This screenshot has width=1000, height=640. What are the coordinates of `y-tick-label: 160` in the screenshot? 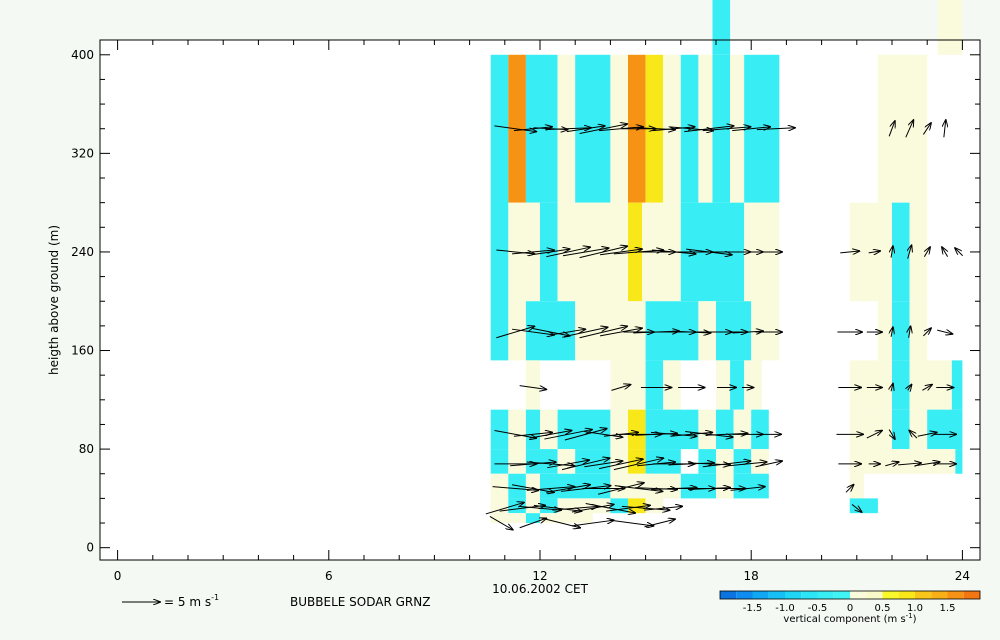 It's located at (82, 351).